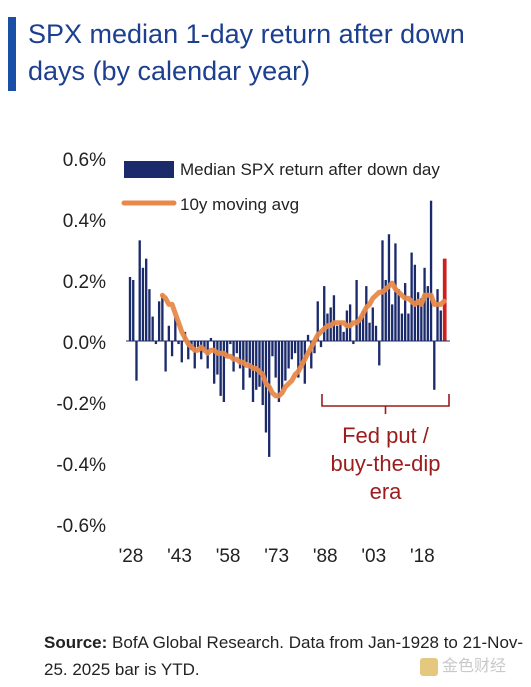 This screenshot has width=531, height=687. I want to click on x-tick-label: '73, so click(276, 556).